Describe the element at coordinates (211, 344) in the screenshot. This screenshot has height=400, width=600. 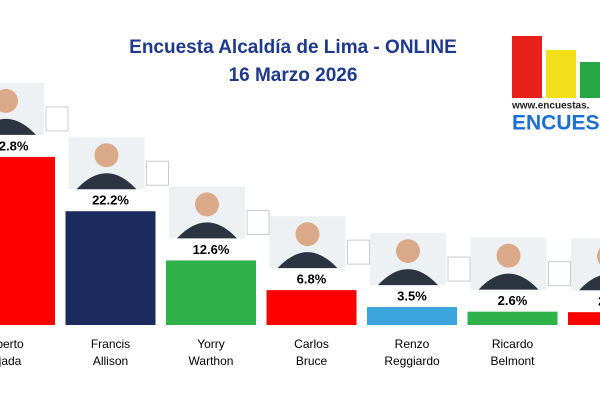
I see `x-tick-label: Yorry` at that location.